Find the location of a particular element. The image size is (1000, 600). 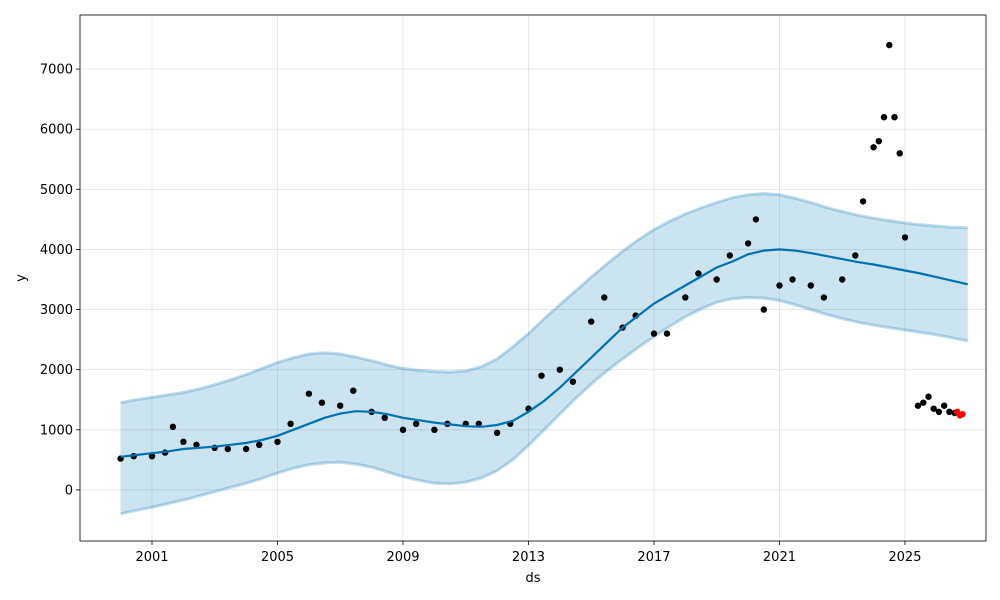

x-tick-label: 2005 is located at coordinates (277, 557).